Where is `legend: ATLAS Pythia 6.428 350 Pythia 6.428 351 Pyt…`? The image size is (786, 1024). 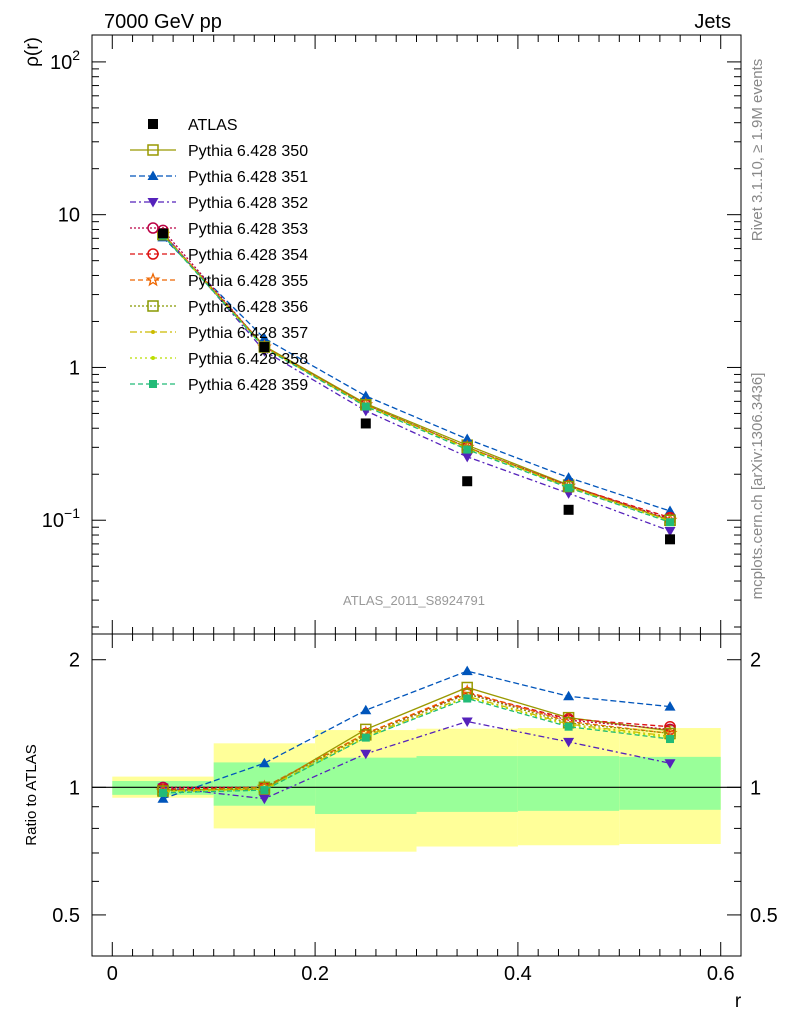
legend: ATLAS Pythia 6.428 350 Pythia 6.428 351 Pyt… is located at coordinates (219, 255).